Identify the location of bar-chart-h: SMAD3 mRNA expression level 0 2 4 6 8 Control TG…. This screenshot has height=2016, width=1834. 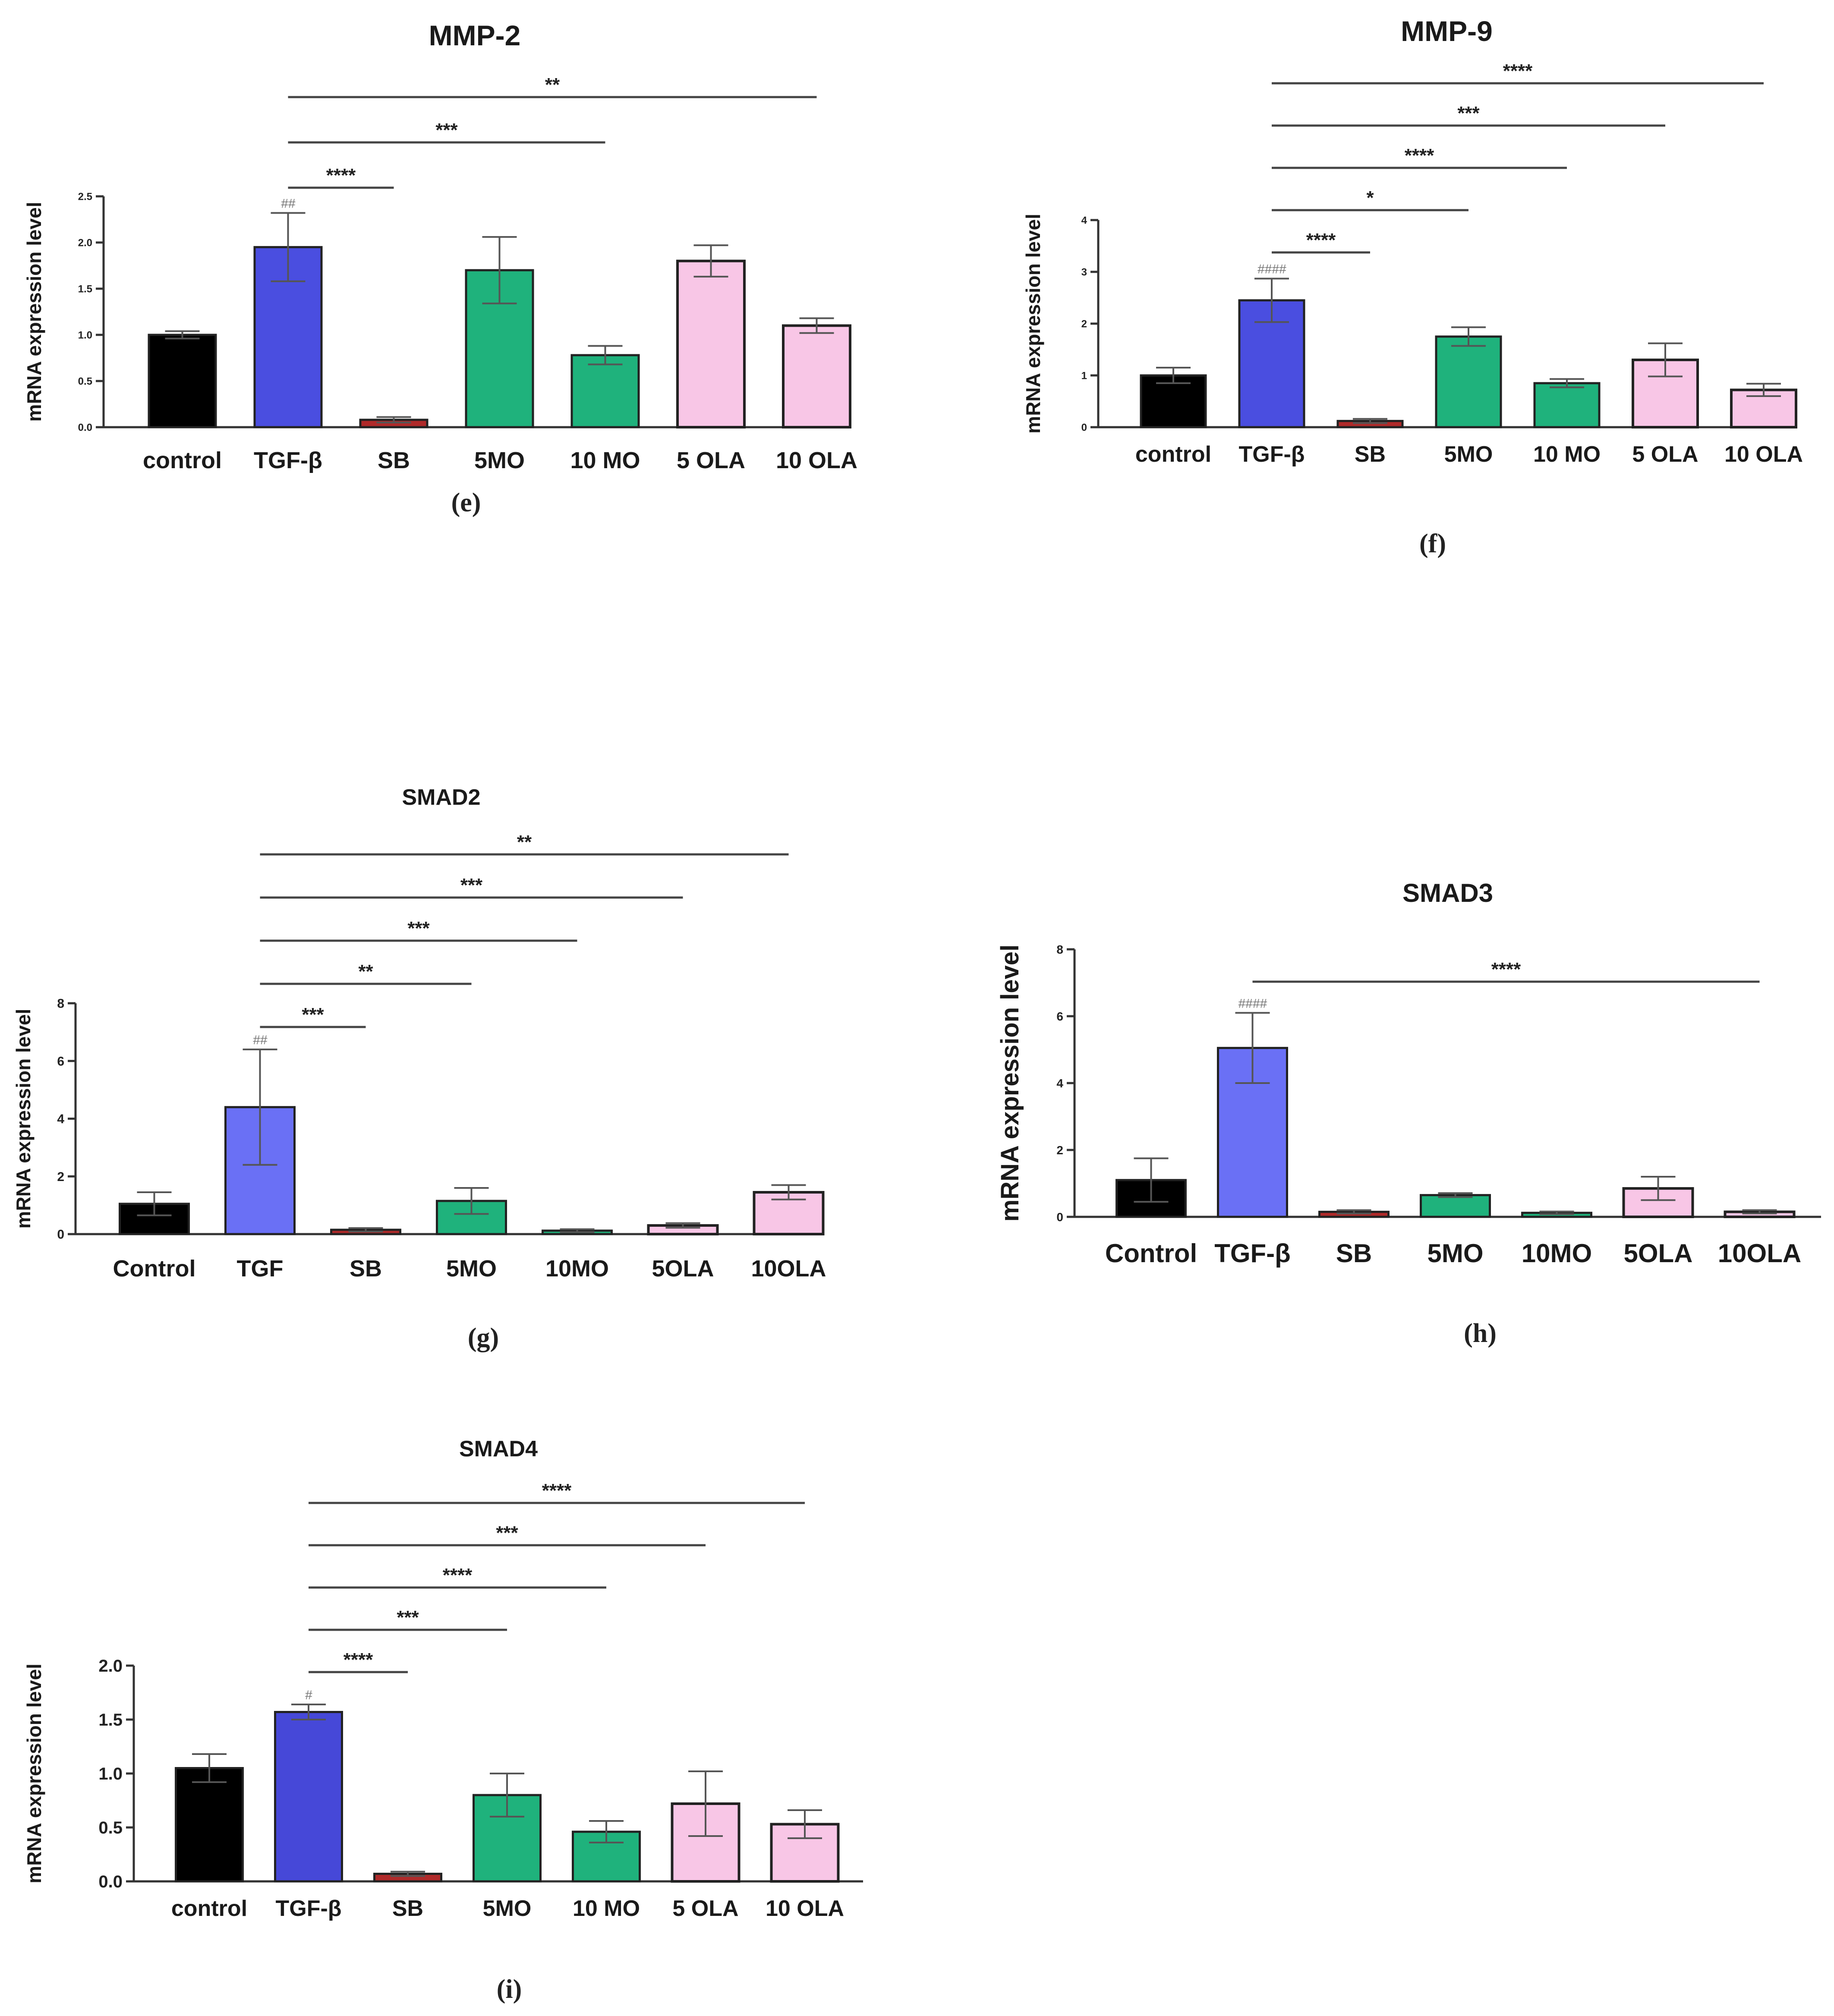
(1408, 1074).